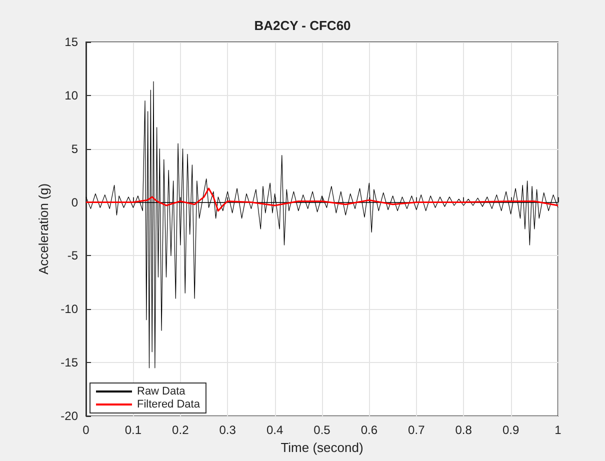 This screenshot has height=461, width=605. What do you see at coordinates (69, 309) in the screenshot?
I see `y-tick-label: -10` at bounding box center [69, 309].